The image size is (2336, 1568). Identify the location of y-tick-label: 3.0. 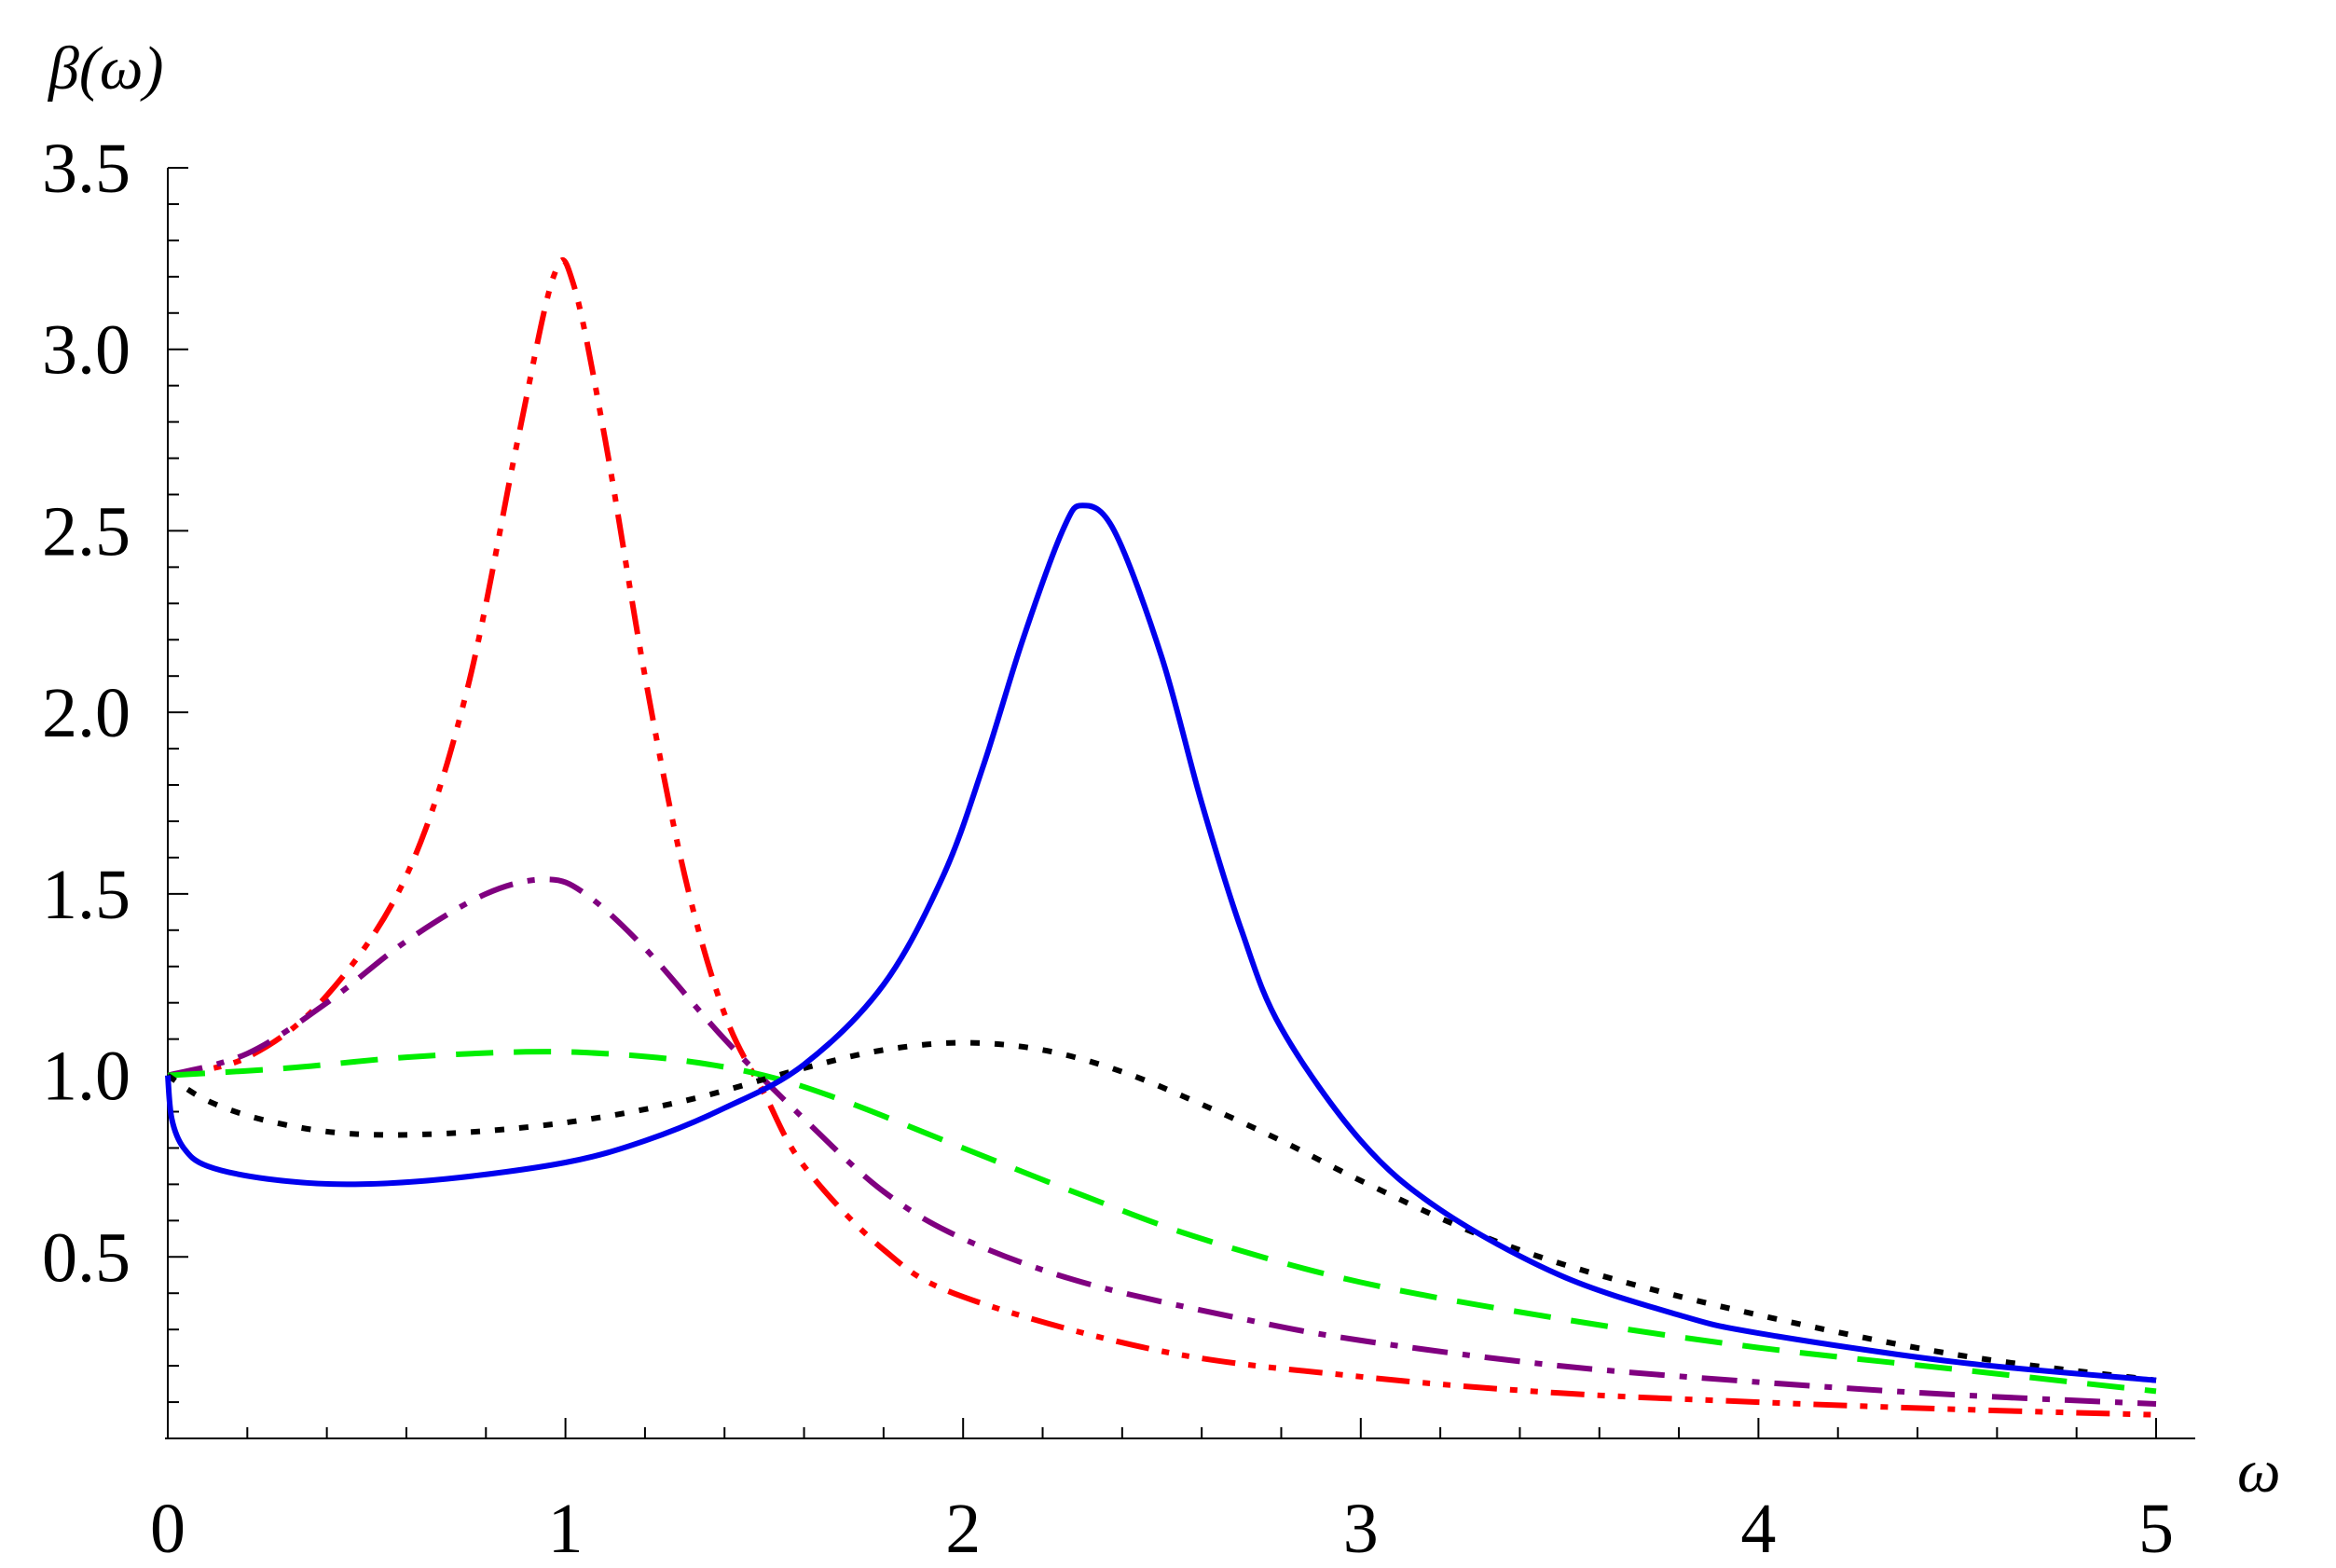
(86, 350).